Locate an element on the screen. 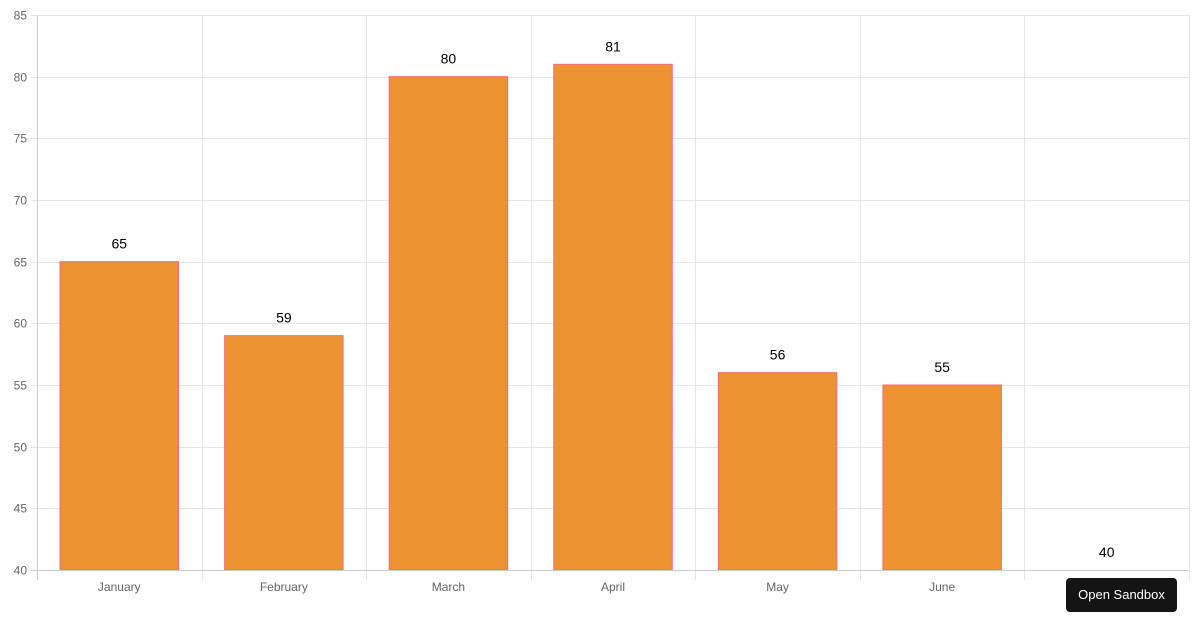 The image size is (1200, 630). bar-value-label: 40 is located at coordinates (1107, 552).